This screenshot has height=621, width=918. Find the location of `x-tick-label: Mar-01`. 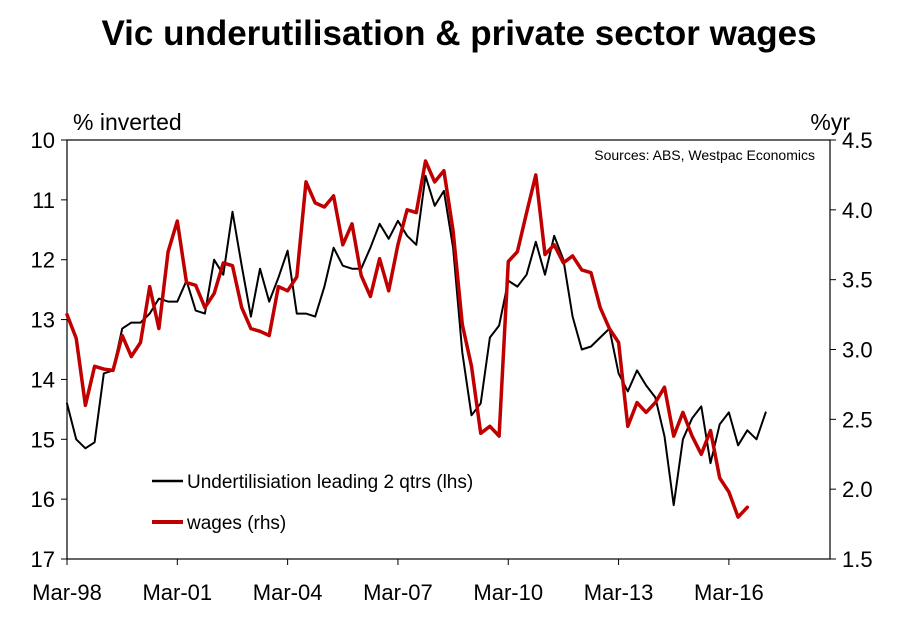

x-tick-label: Mar-01 is located at coordinates (177, 592).